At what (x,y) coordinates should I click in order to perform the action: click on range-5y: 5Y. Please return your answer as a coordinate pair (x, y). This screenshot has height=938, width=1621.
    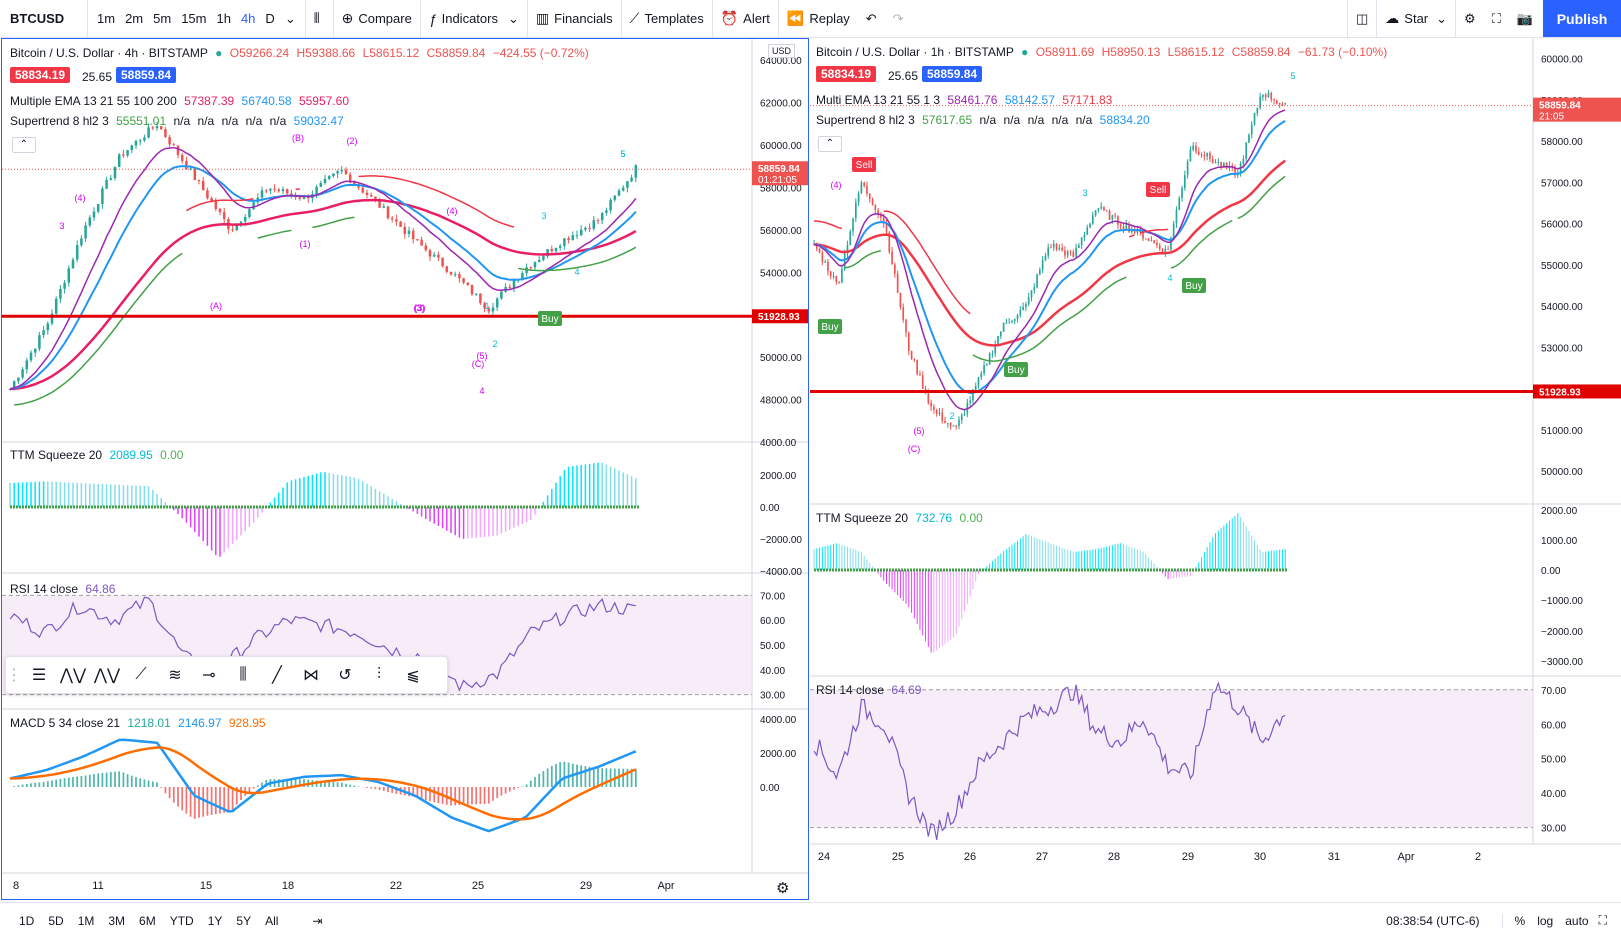
    Looking at the image, I should click on (244, 920).